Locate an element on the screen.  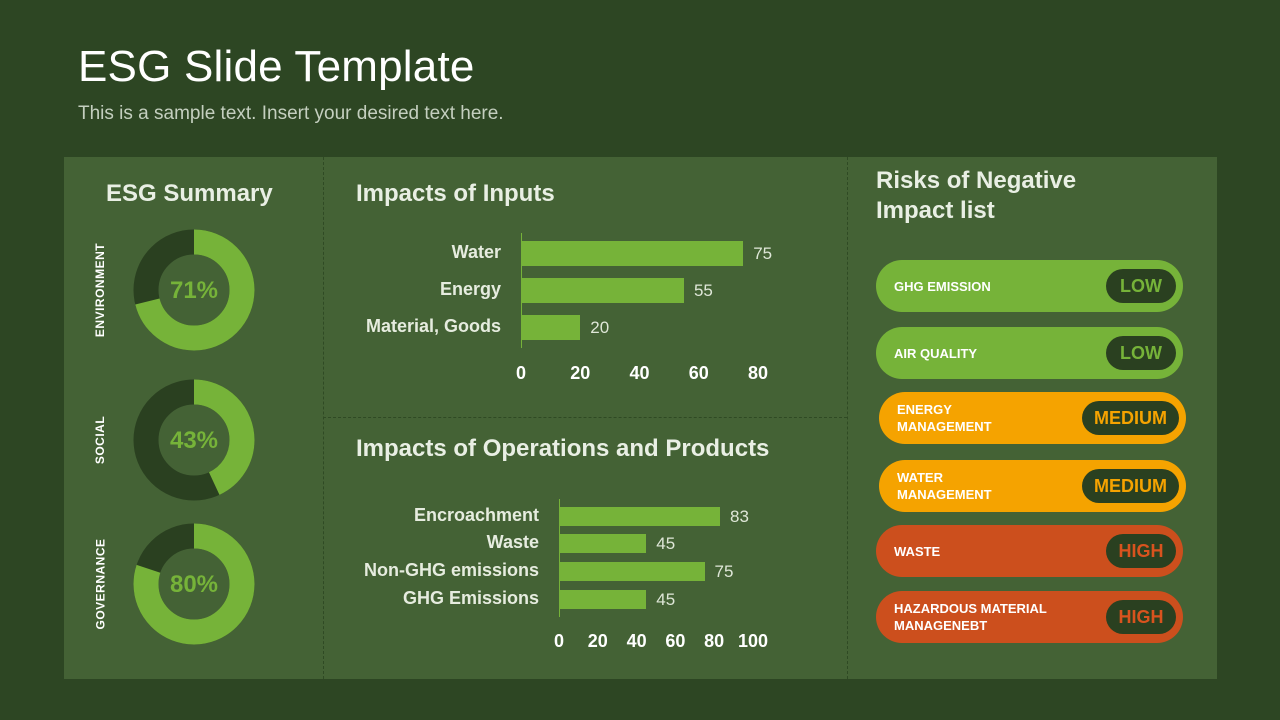
donut-chart-social: 43% is located at coordinates (194, 440).